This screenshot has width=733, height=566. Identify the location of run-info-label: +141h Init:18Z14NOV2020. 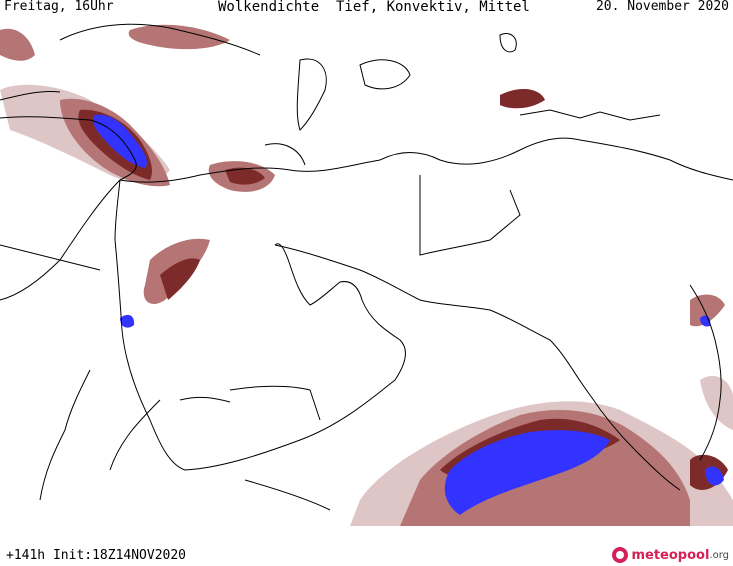
(96, 555).